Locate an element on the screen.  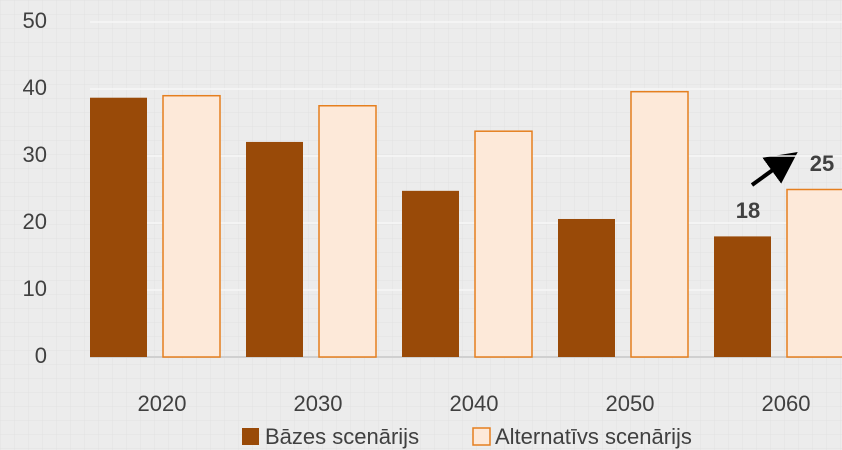
x-tick-label: 2030 is located at coordinates (318, 403).